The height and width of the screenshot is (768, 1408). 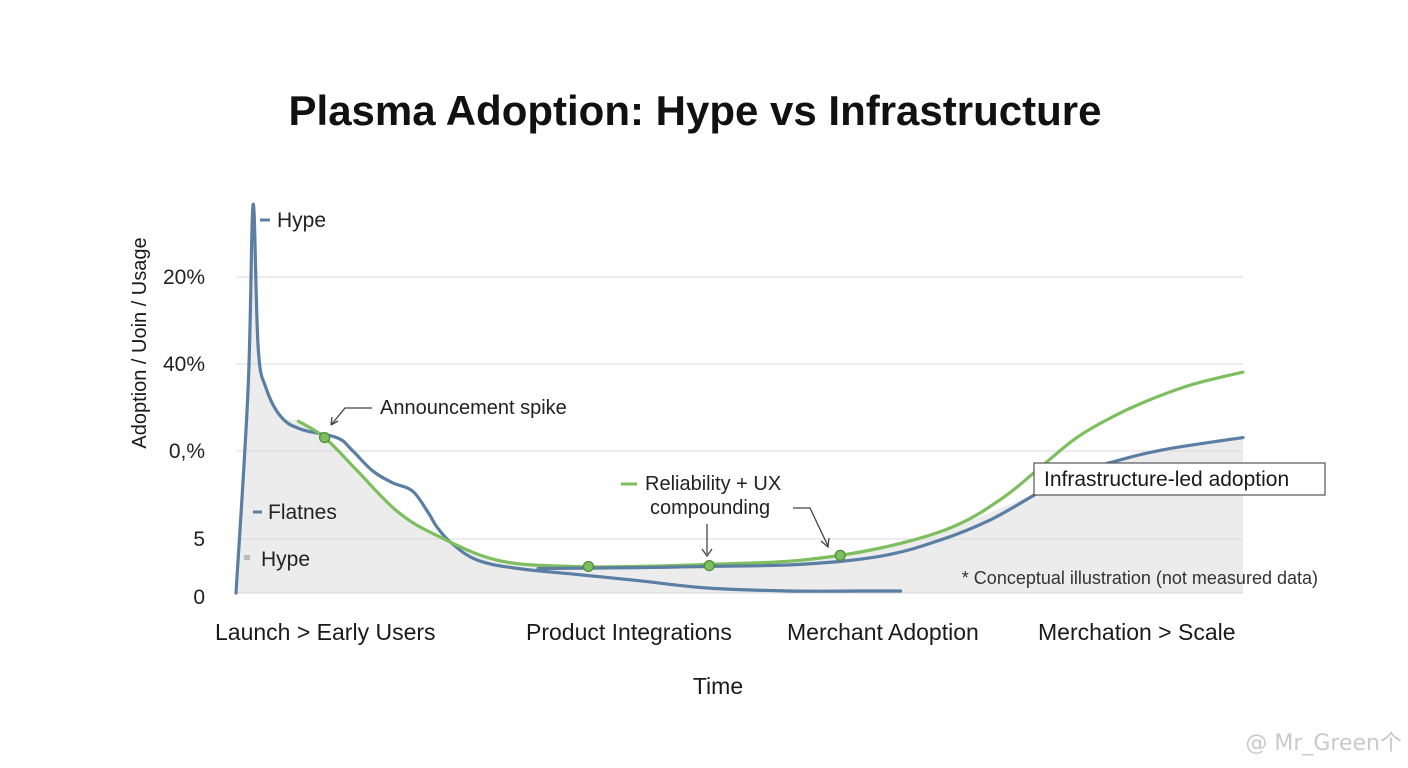 I want to click on callout-box, so click(x=1179, y=479).